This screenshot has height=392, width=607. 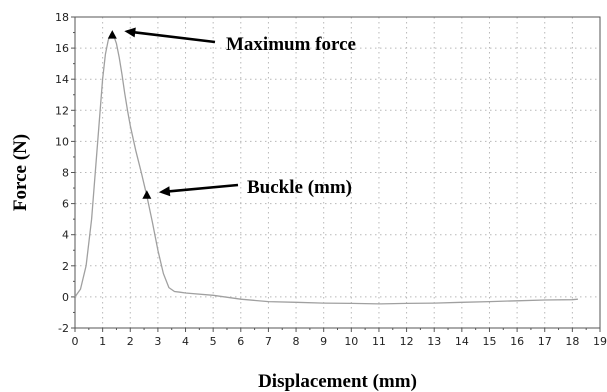 What do you see at coordinates (75, 341) in the screenshot?
I see `x-tick-label: 0` at bounding box center [75, 341].